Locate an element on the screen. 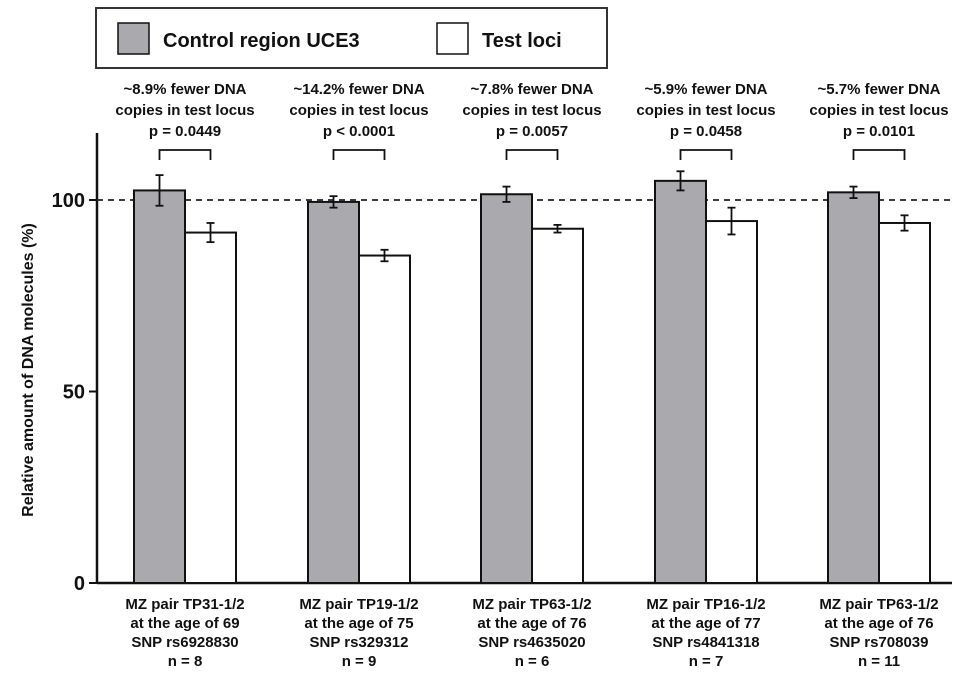 Image resolution: width=956 pixels, height=673 pixels. category-label: SNP rs6928830 is located at coordinates (184, 642).